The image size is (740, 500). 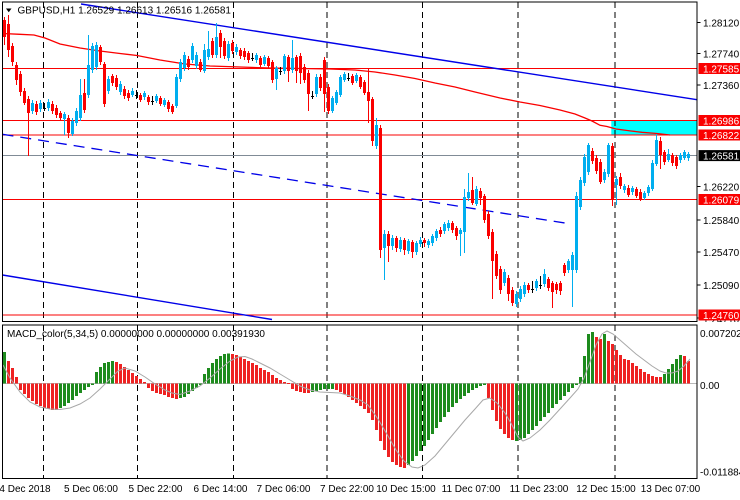 What do you see at coordinates (721, 286) in the screenshot?
I see `svg-text: 1.25090` at bounding box center [721, 286].